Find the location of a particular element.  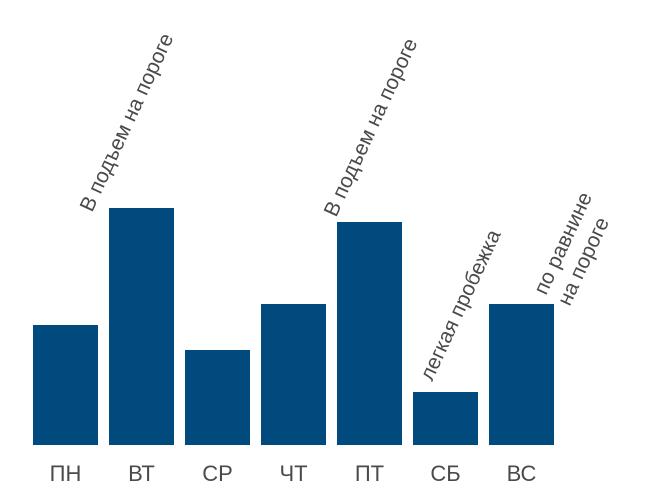

category-label-7: ВС is located at coordinates (522, 473).